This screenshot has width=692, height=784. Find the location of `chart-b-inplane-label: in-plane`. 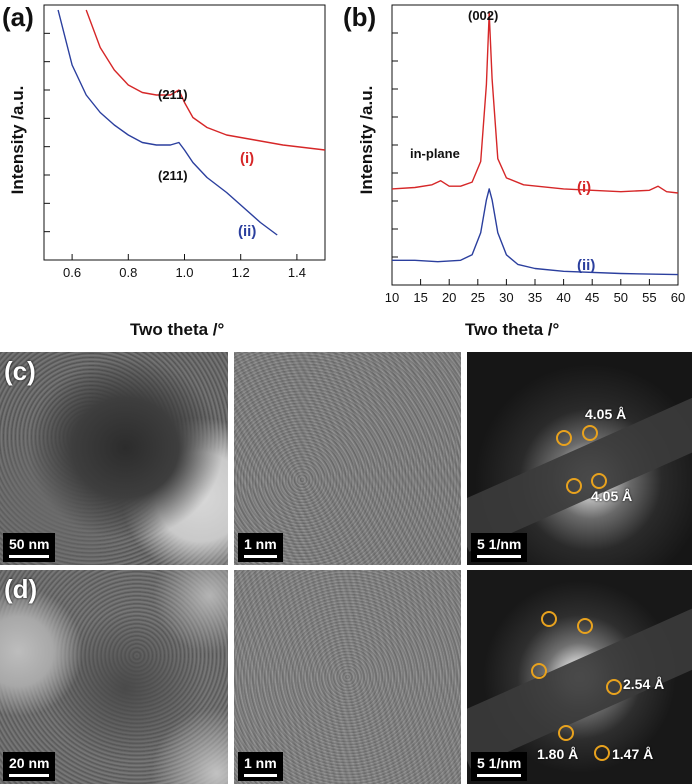

chart-b-inplane-label: in-plane is located at coordinates (435, 153).